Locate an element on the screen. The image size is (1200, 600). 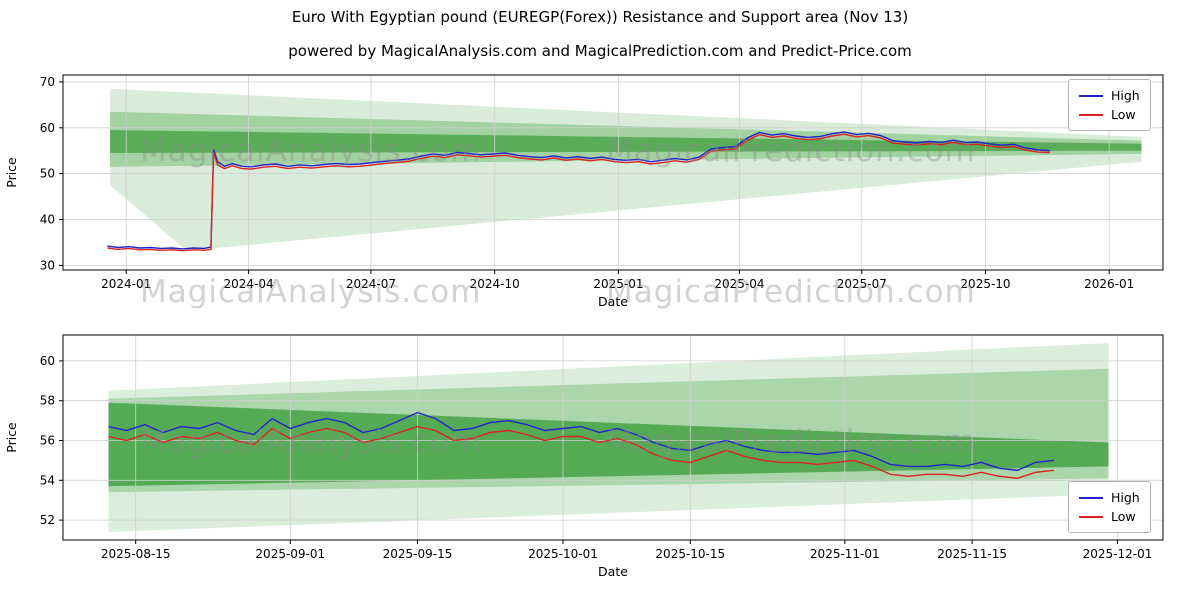
svg-text: 2025-10-15 is located at coordinates (690, 554).